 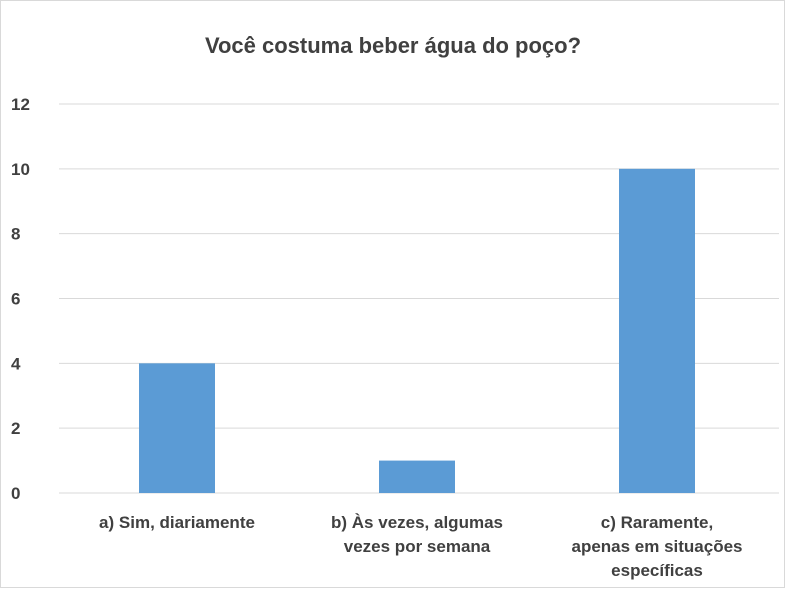 I want to click on y-tick-label: 6, so click(x=15, y=299).